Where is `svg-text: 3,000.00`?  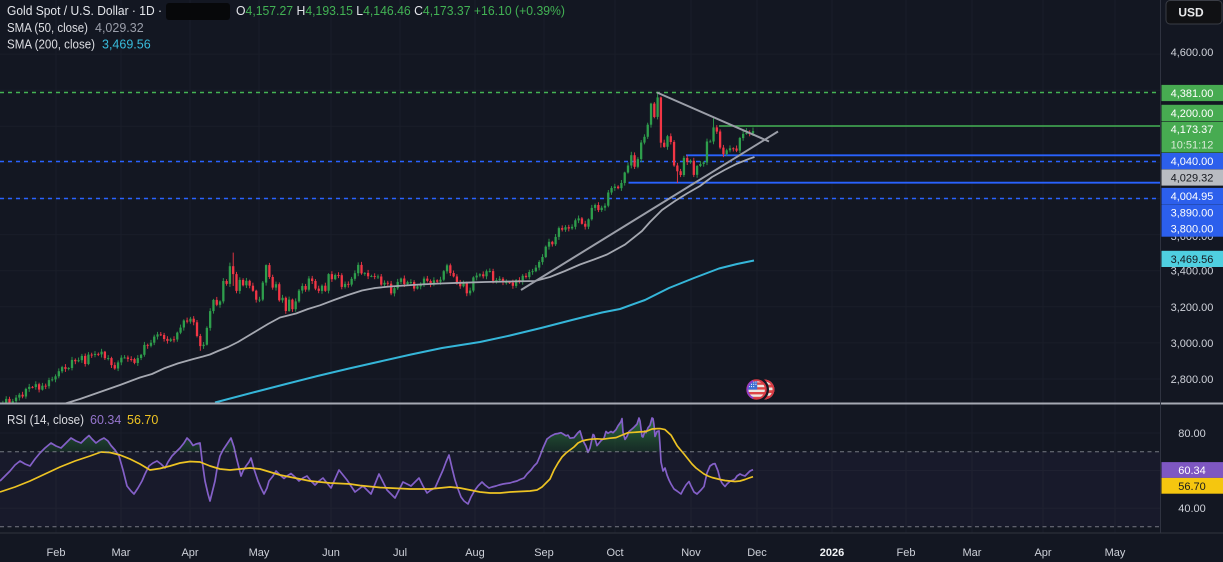 svg-text: 3,000.00 is located at coordinates (1192, 344).